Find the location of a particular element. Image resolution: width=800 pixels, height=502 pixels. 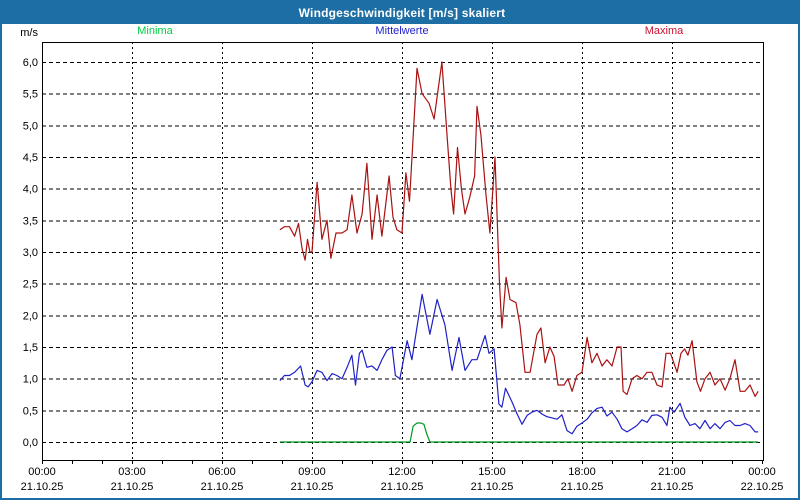

y-tick-label: 0,0 is located at coordinates (30, 443).